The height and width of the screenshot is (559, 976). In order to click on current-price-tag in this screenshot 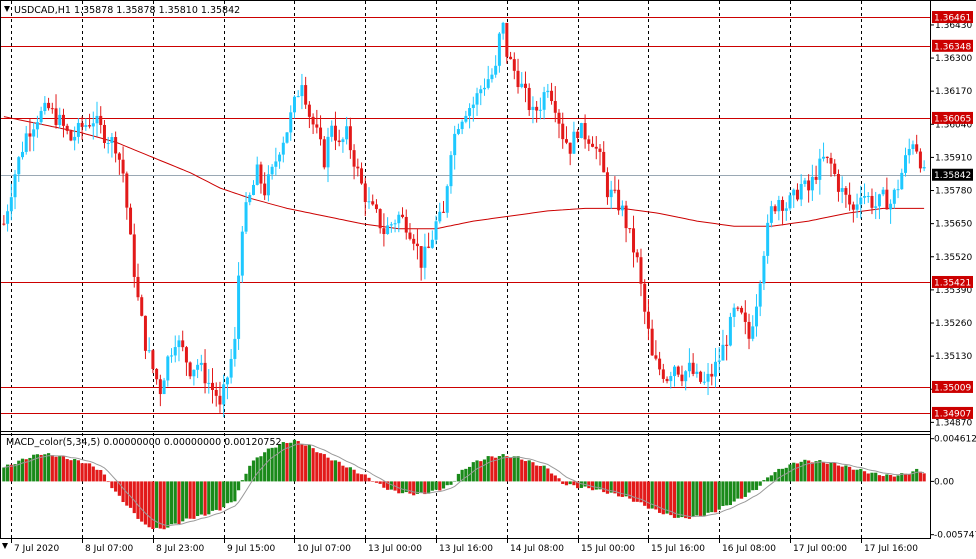, I will do `click(952, 174)`.